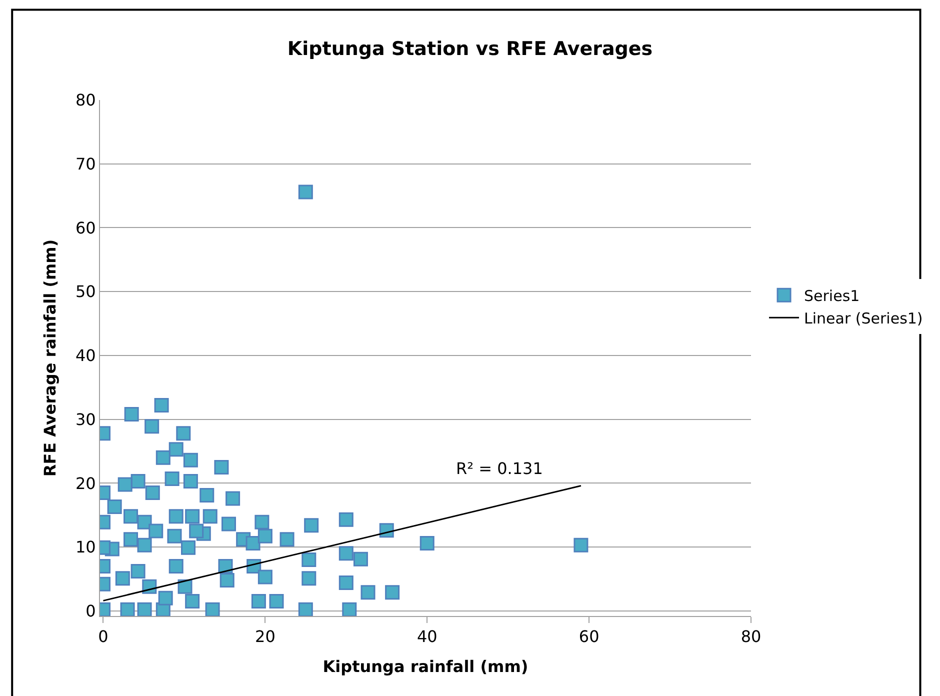 This screenshot has height=696, width=940. I want to click on legend-label: Linear (Series1), so click(863, 319).